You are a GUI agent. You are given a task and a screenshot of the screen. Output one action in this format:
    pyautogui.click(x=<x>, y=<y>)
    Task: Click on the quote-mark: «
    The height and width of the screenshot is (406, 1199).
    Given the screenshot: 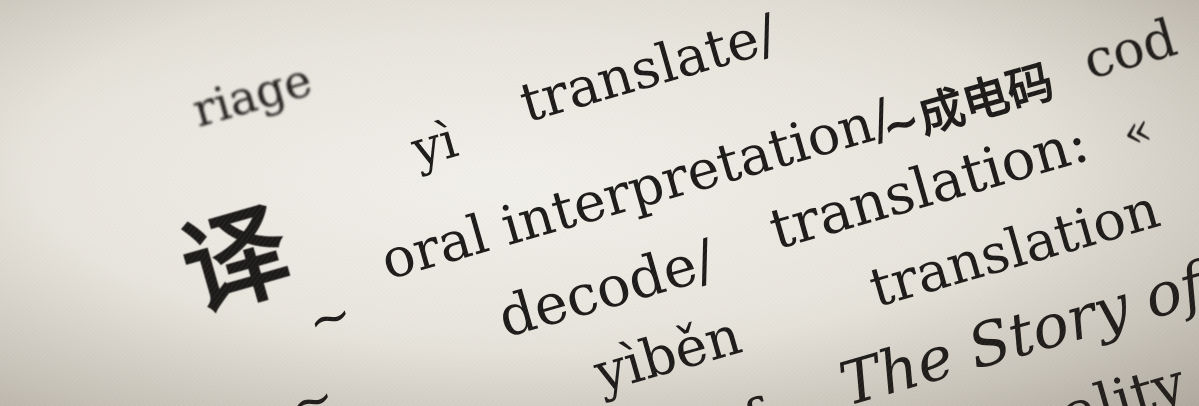 What is the action you would take?
    pyautogui.click(x=1136, y=130)
    